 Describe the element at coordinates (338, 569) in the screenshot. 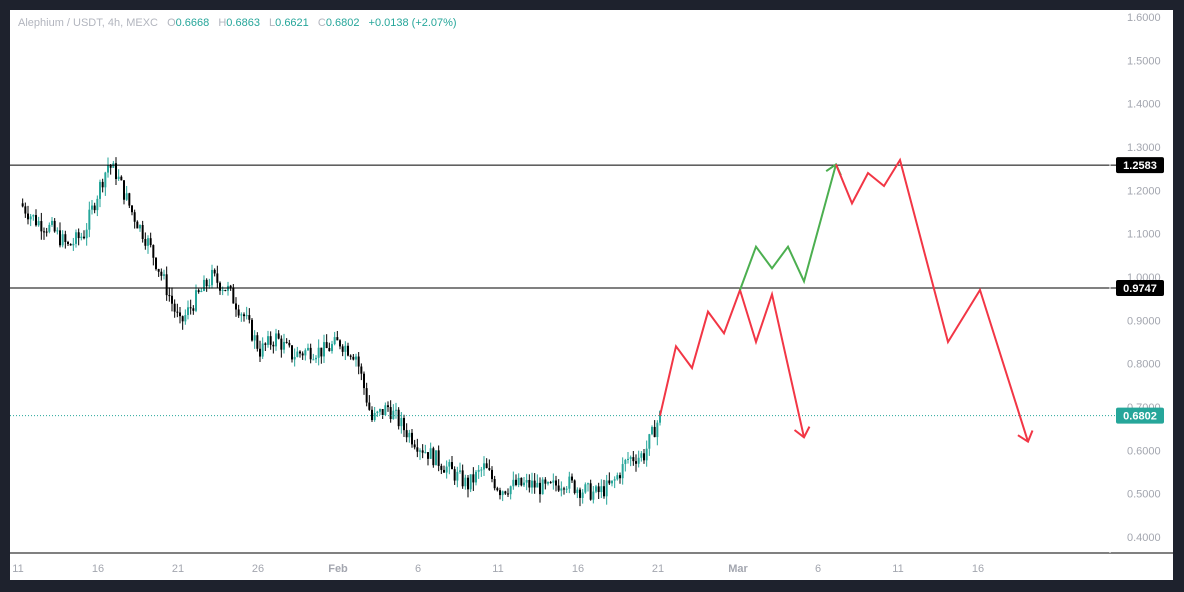

I see `time-tick-label: Feb` at that location.